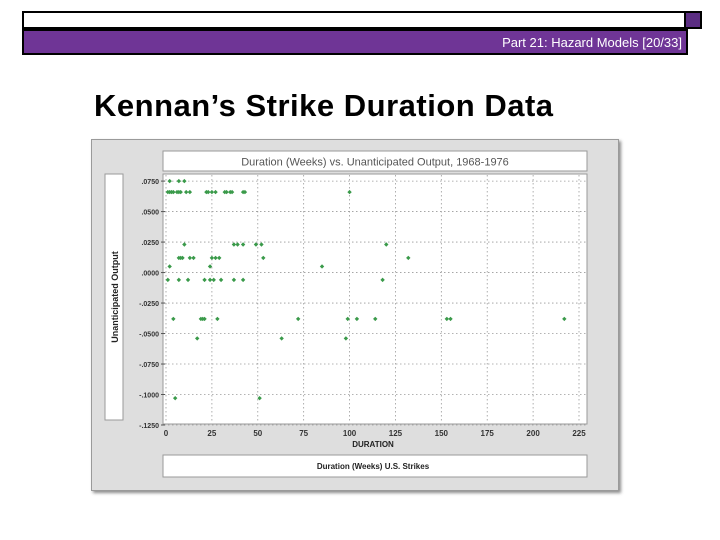 The height and width of the screenshot is (540, 720). What do you see at coordinates (355, 42) in the screenshot?
I see `header-bar: Part 21: Hazard Models [20/33]` at bounding box center [355, 42].